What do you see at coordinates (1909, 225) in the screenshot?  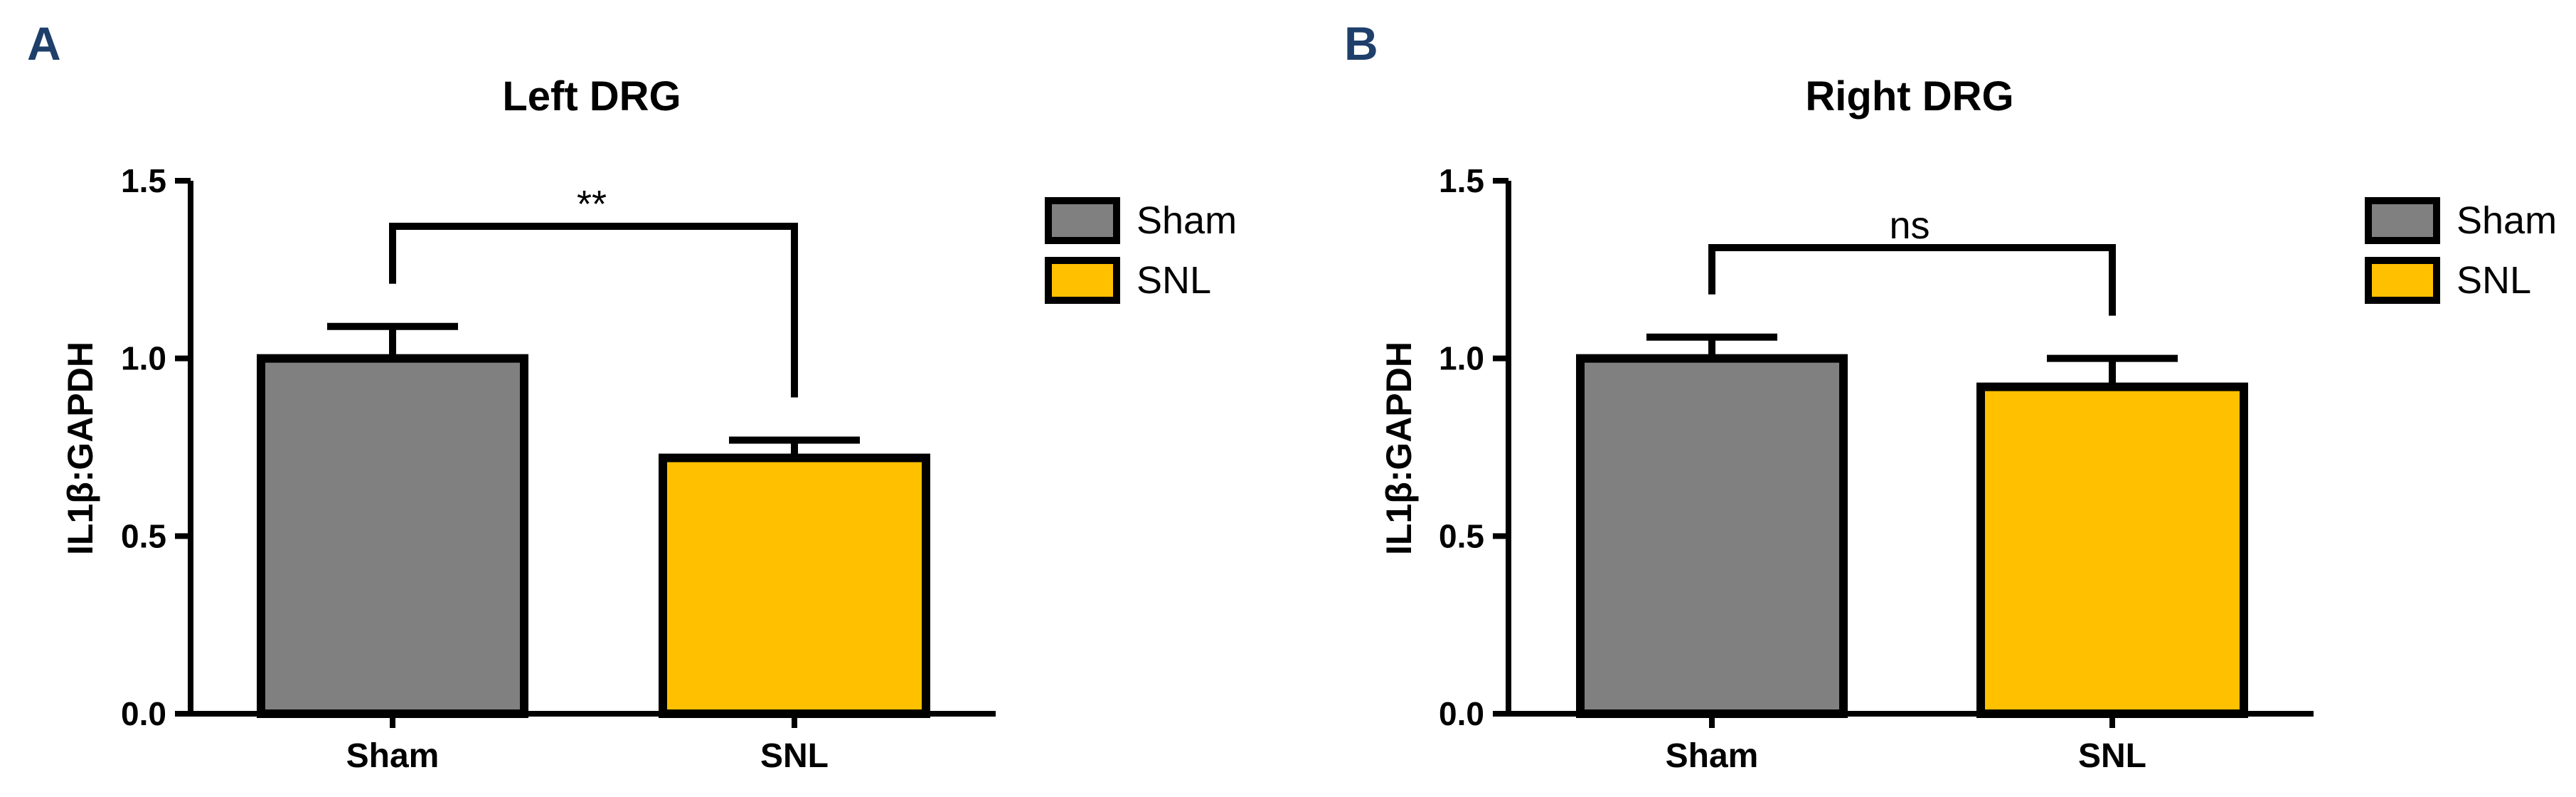 I see `significance-label: ns` at bounding box center [1909, 225].